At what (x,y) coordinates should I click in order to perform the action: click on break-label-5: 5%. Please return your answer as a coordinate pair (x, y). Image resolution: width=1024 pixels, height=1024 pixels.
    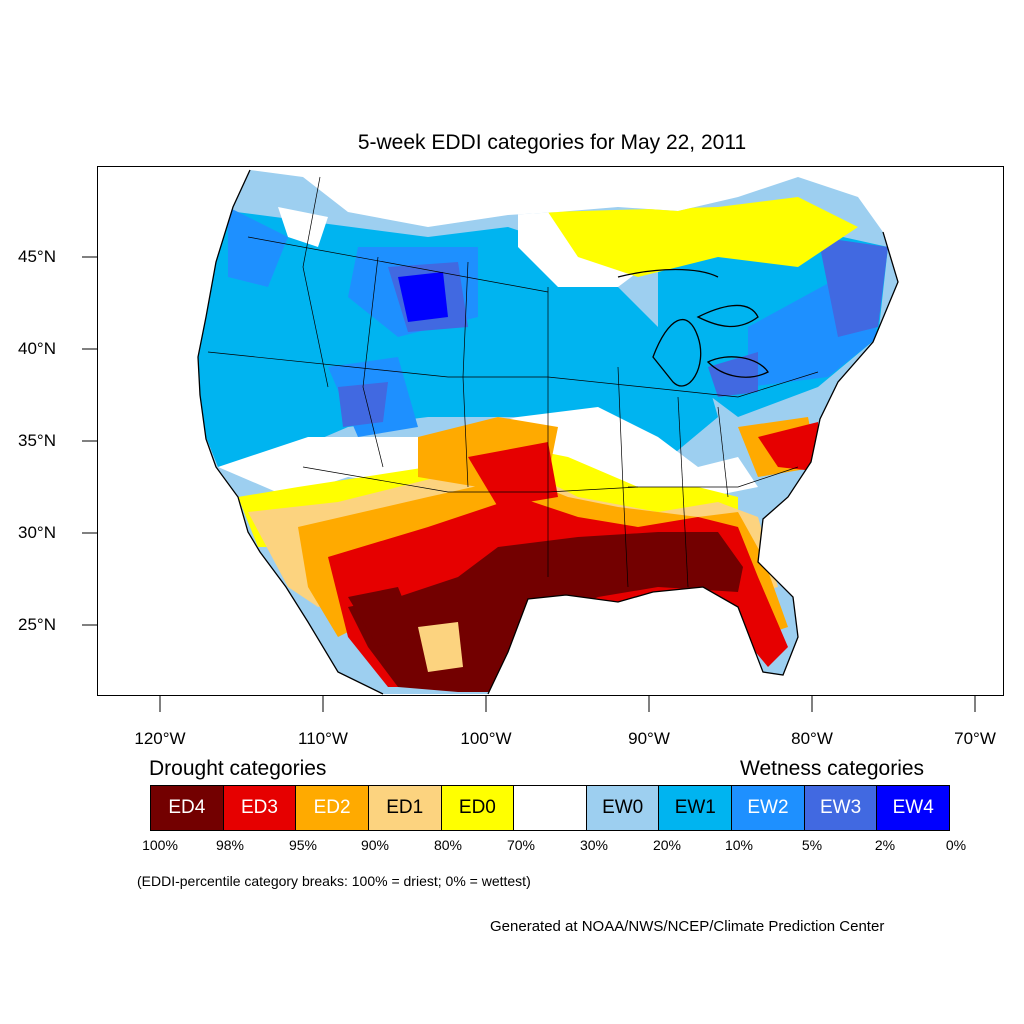
    Looking at the image, I should click on (812, 845).